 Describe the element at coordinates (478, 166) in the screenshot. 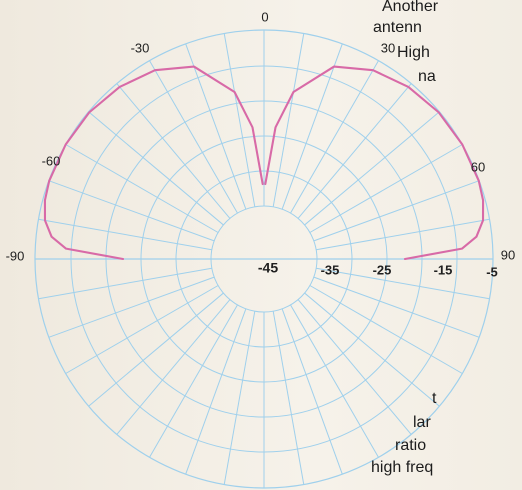

I see `angle-label-2: 60` at that location.